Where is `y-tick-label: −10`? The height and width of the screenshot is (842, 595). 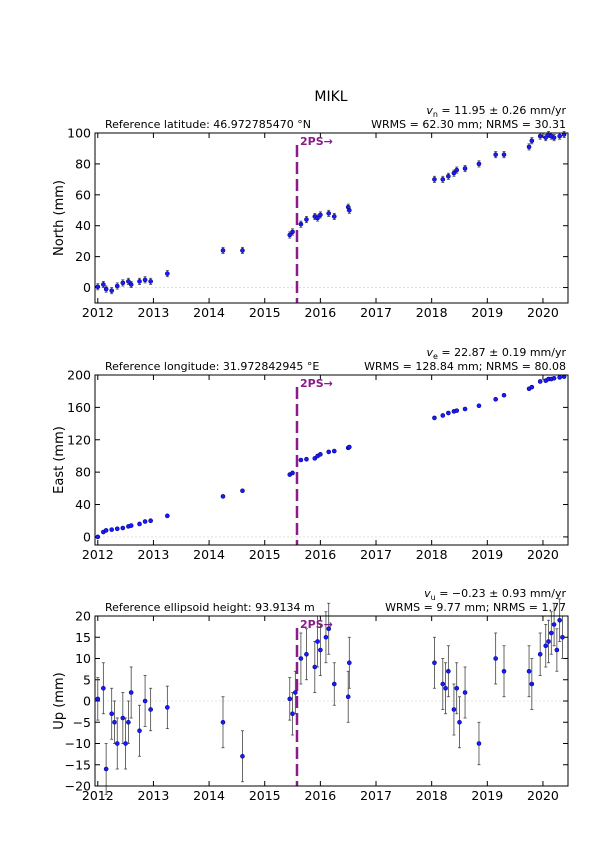
y-tick-label: −10 is located at coordinates (78, 743).